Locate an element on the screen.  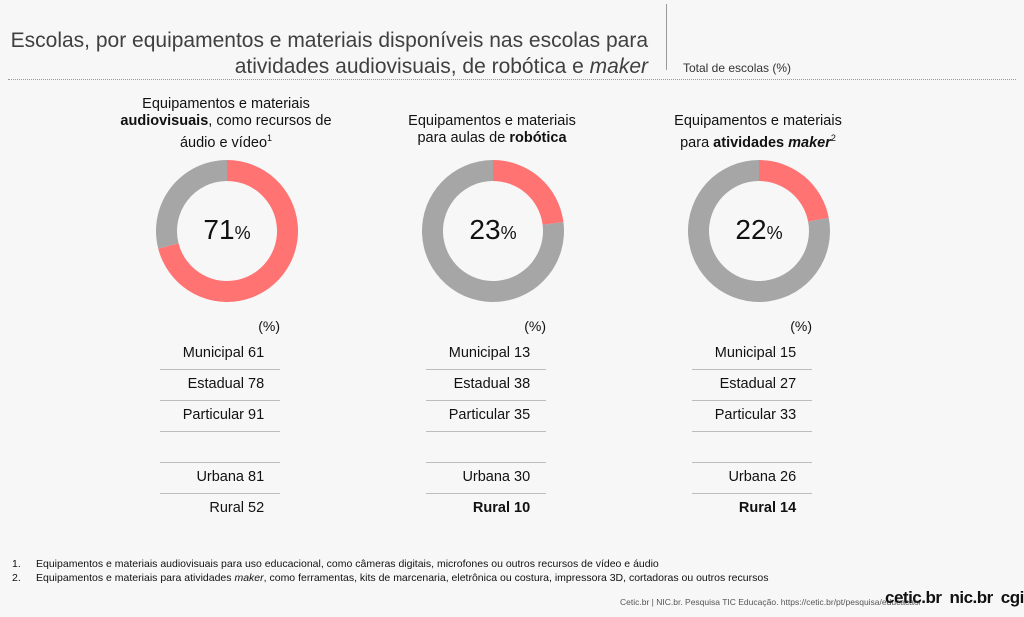
row-value: 30 is located at coordinates (522, 477).